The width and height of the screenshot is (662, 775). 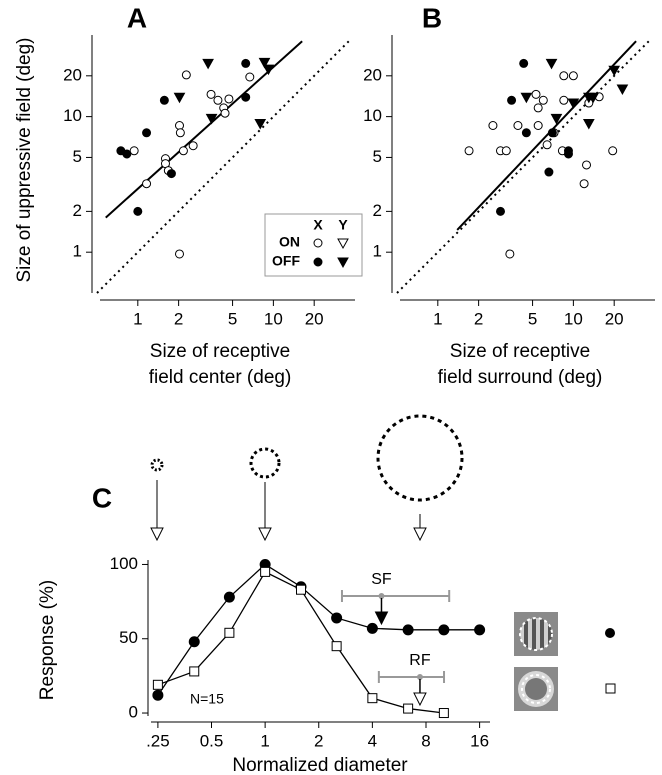 I want to click on x-axis-label: field surround (deg), so click(x=520, y=377).